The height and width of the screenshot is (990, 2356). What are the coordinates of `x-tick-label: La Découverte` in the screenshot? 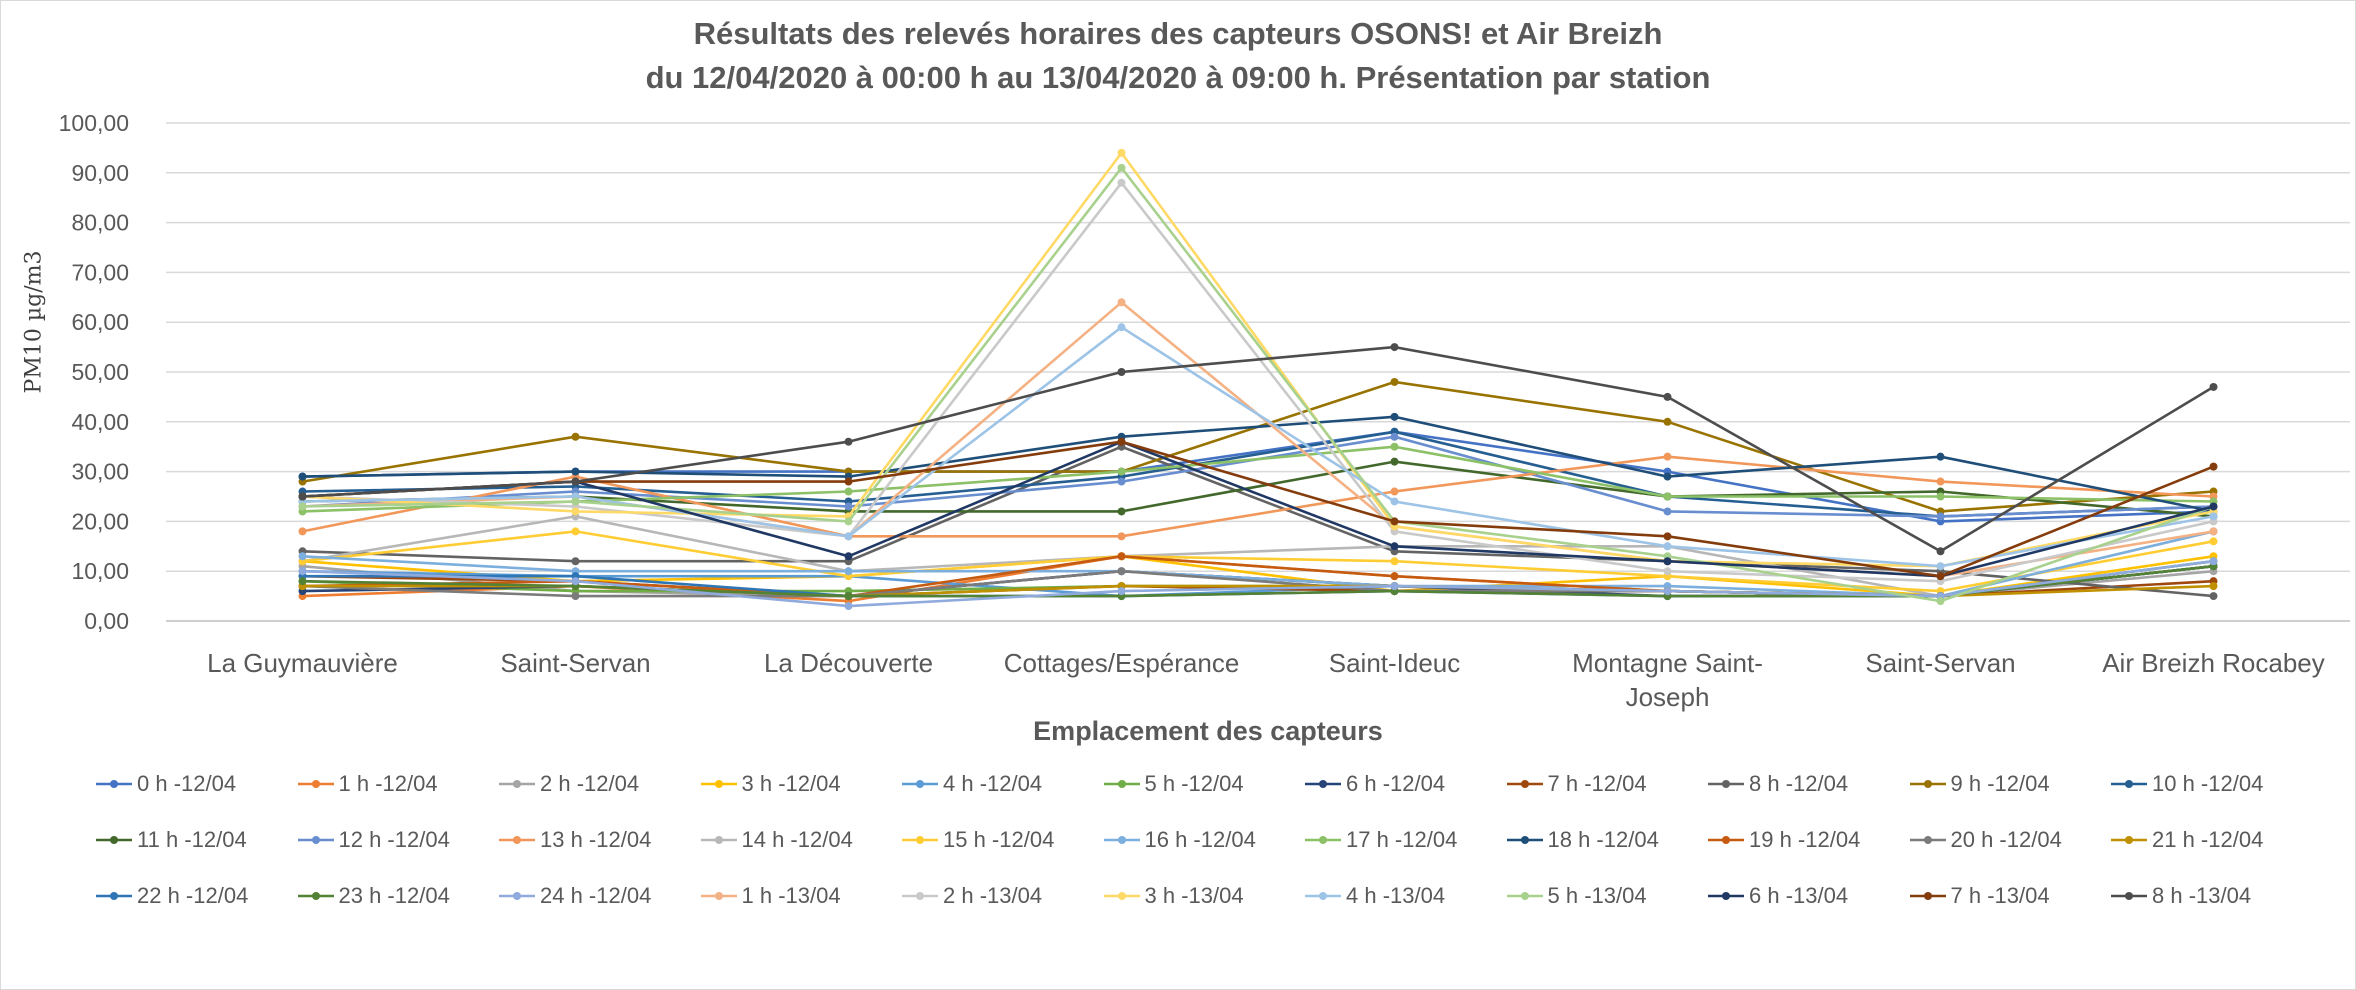 It's located at (848, 663).